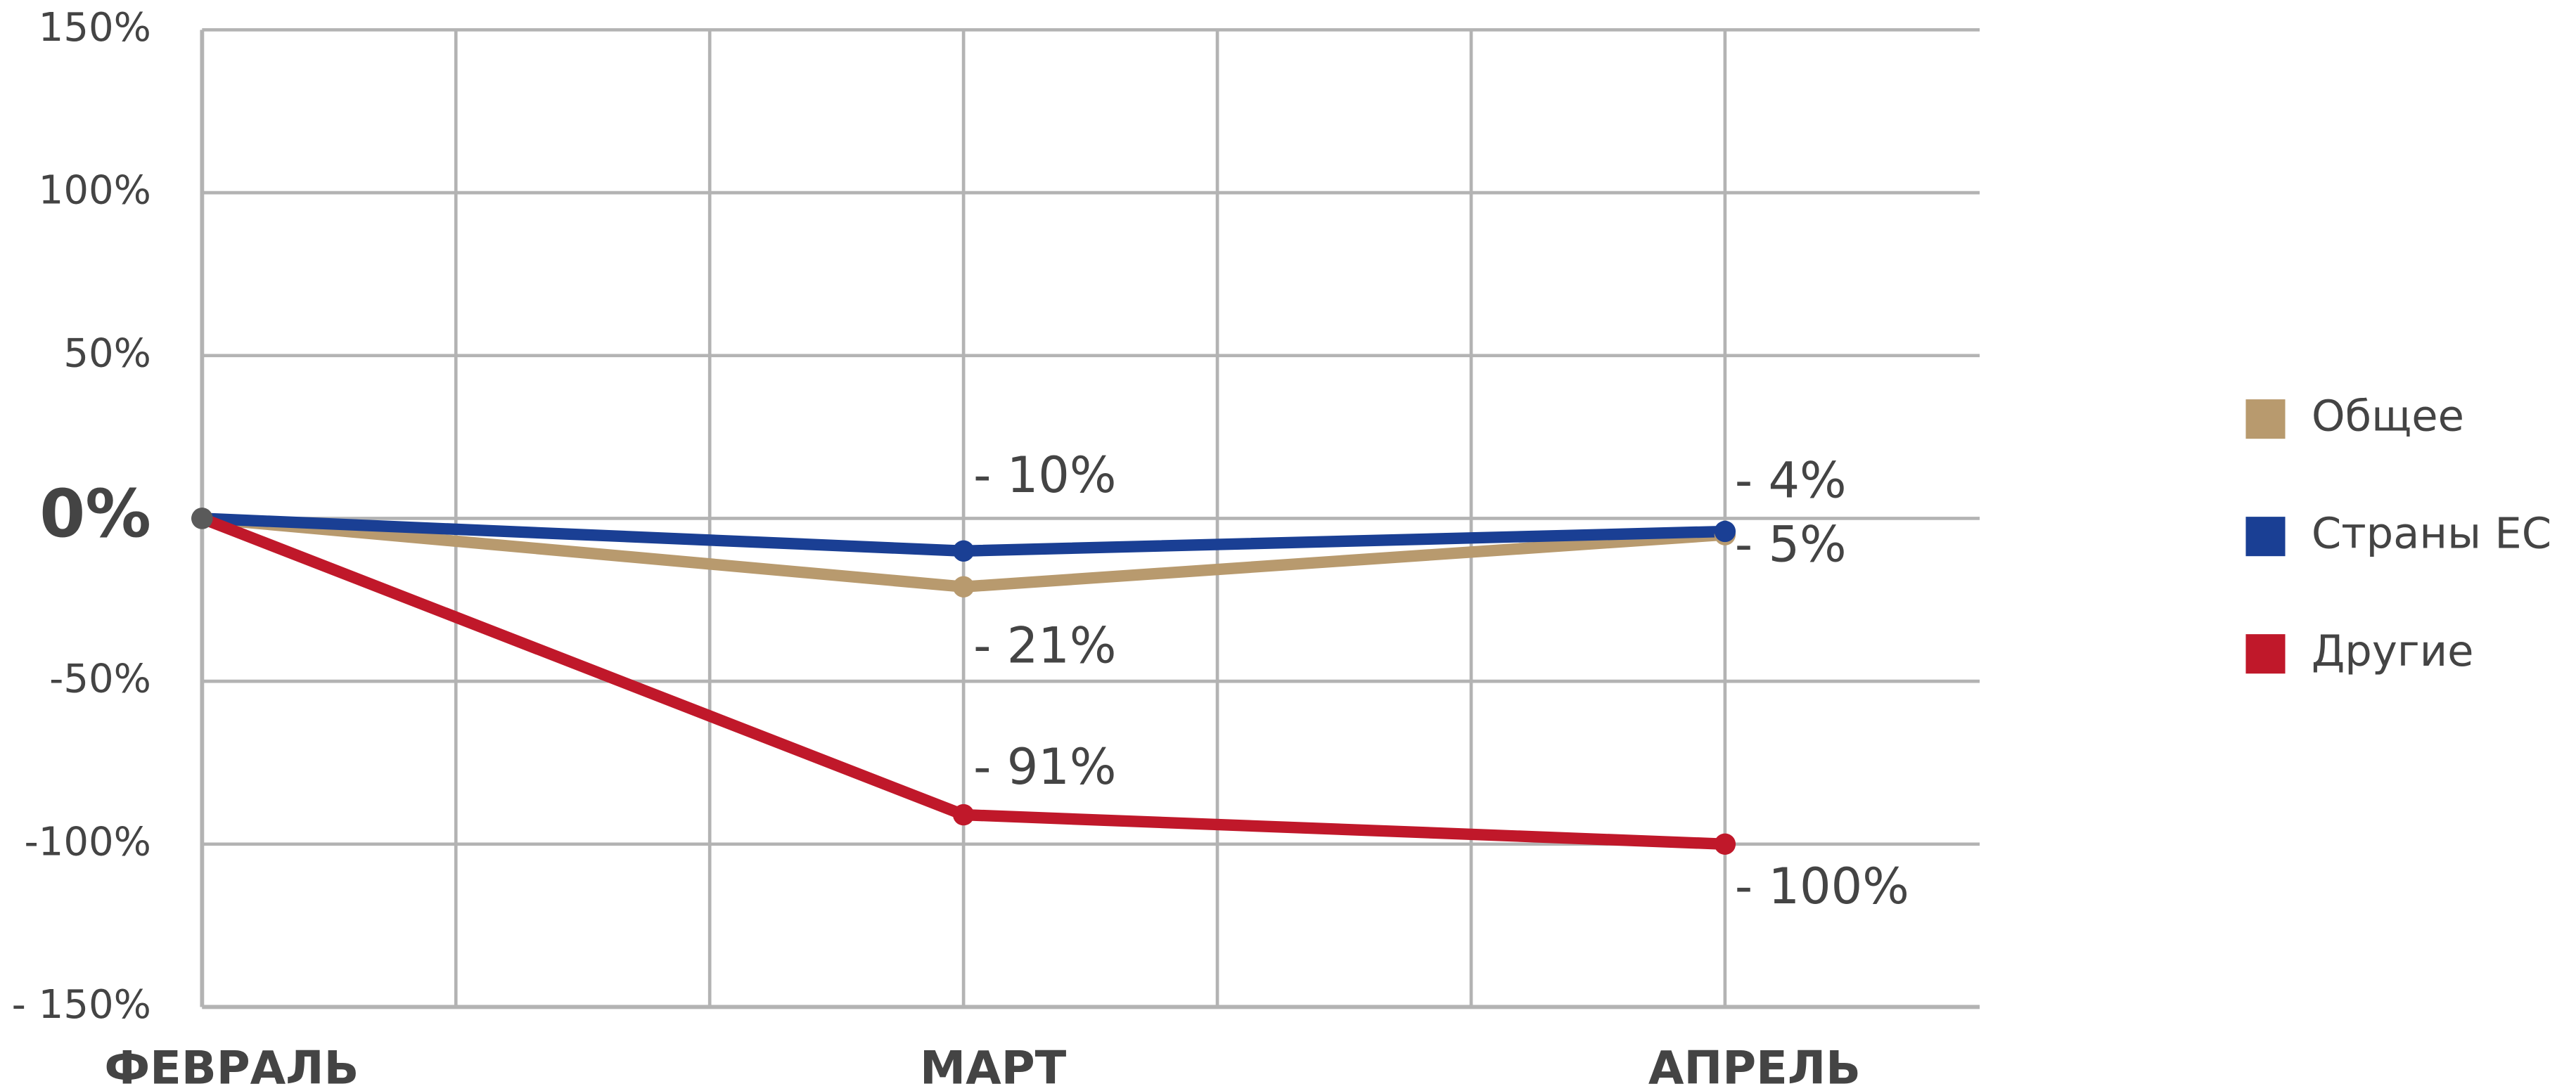 The height and width of the screenshot is (1091, 2576). I want to click on data-label: - 5%, so click(1791, 544).